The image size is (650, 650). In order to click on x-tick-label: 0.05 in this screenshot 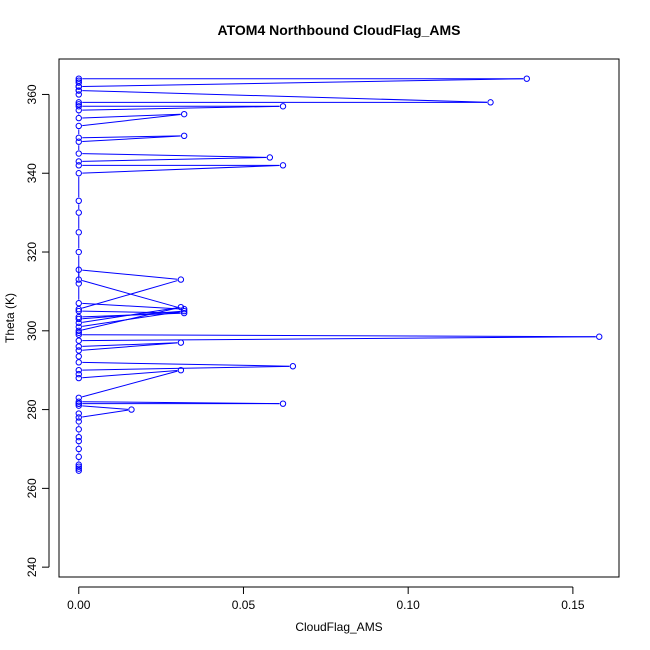, I will do `click(244, 605)`.